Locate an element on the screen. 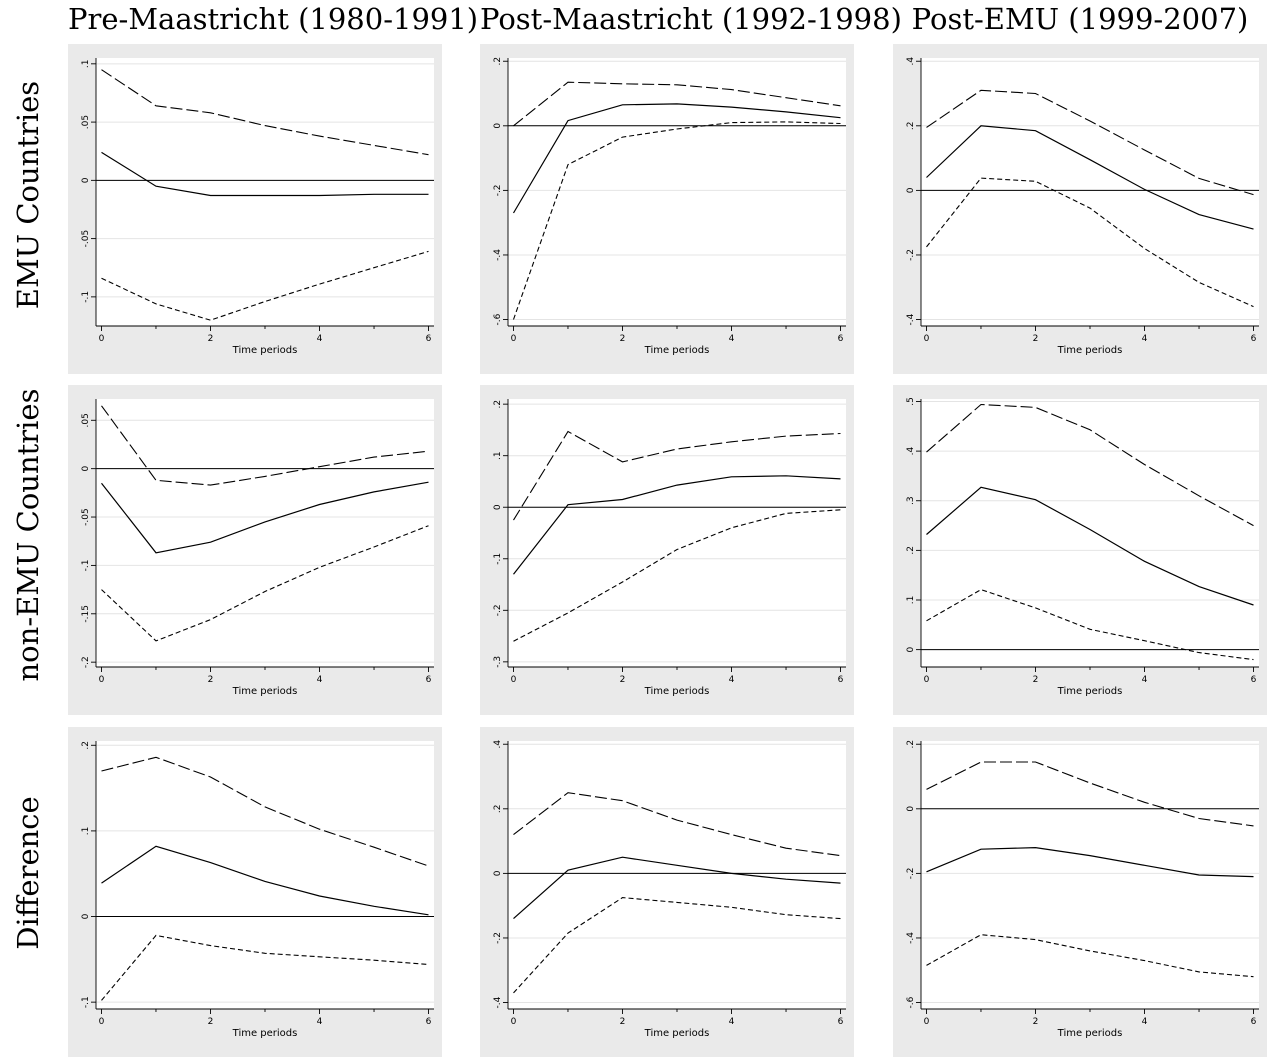 The height and width of the screenshot is (1057, 1267). y-tick-label: -.15 is located at coordinates (86, 614).